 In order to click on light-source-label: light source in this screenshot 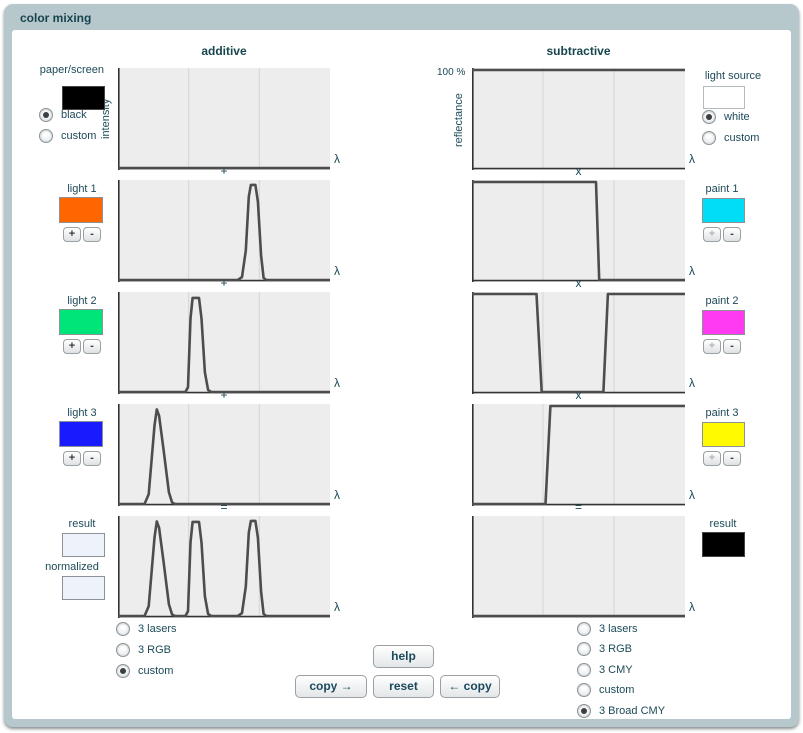, I will do `click(733, 76)`.